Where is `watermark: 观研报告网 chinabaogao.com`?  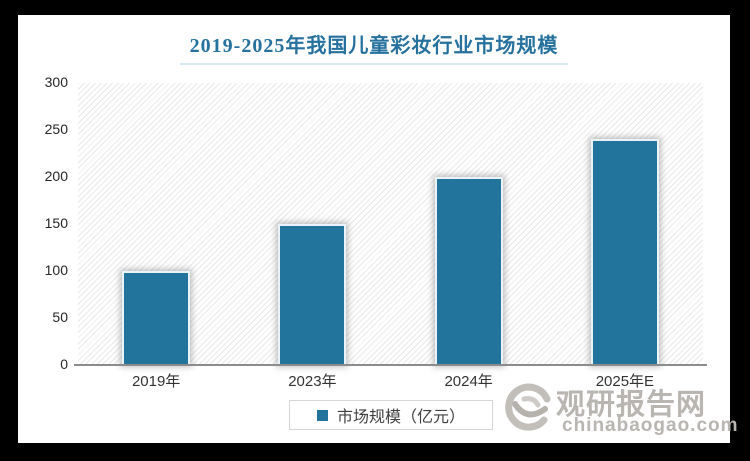
watermark: 观研报告网 chinabaogao.com is located at coordinates (620, 410).